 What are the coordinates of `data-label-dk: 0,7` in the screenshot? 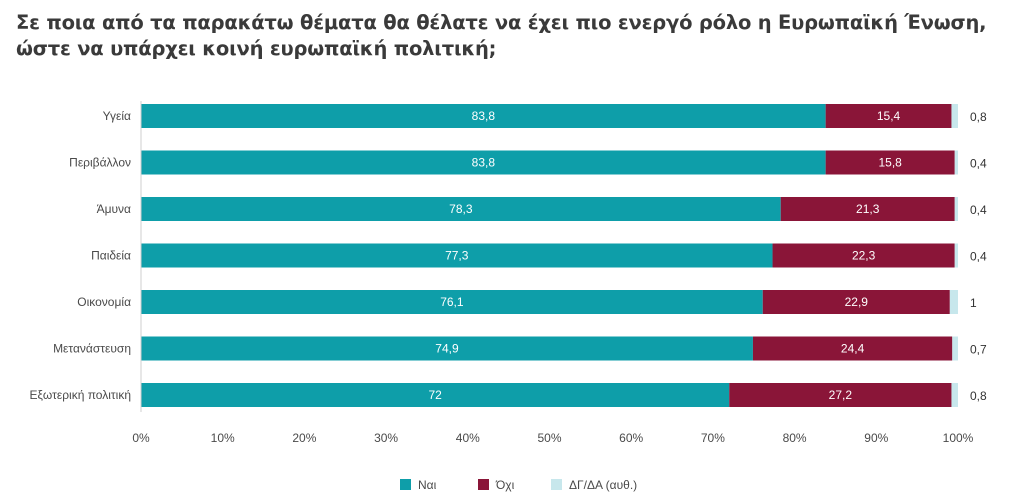 It's located at (978, 350).